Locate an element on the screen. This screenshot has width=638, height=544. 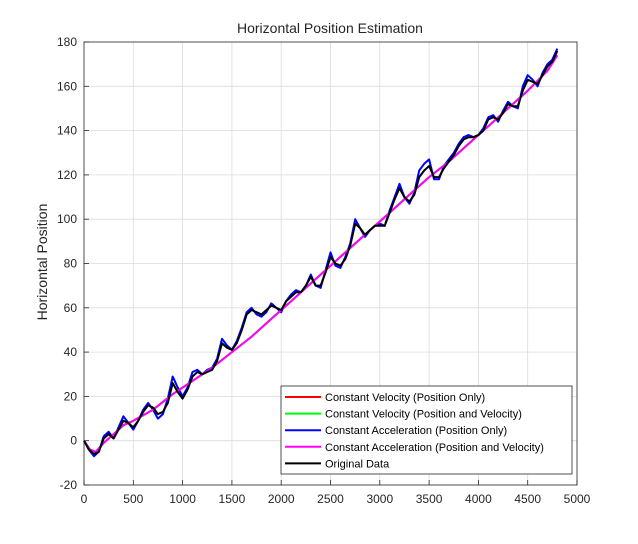
x-tick-label: 3500 is located at coordinates (429, 499).